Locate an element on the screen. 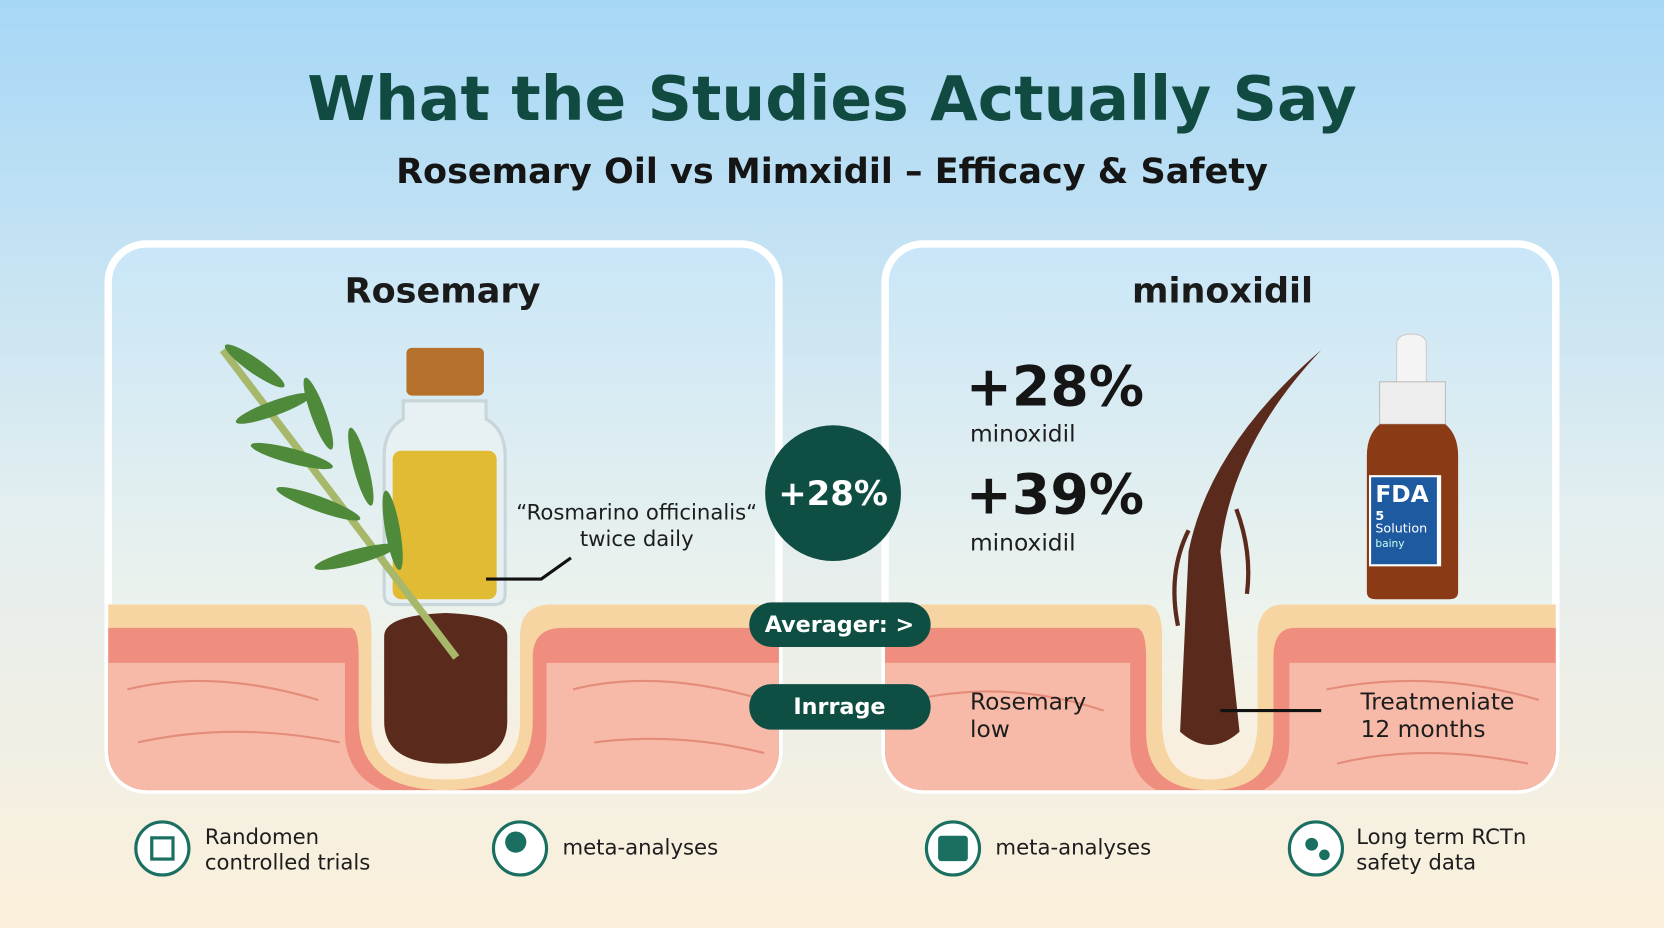  footer-text: safety data is located at coordinates (1416, 862).